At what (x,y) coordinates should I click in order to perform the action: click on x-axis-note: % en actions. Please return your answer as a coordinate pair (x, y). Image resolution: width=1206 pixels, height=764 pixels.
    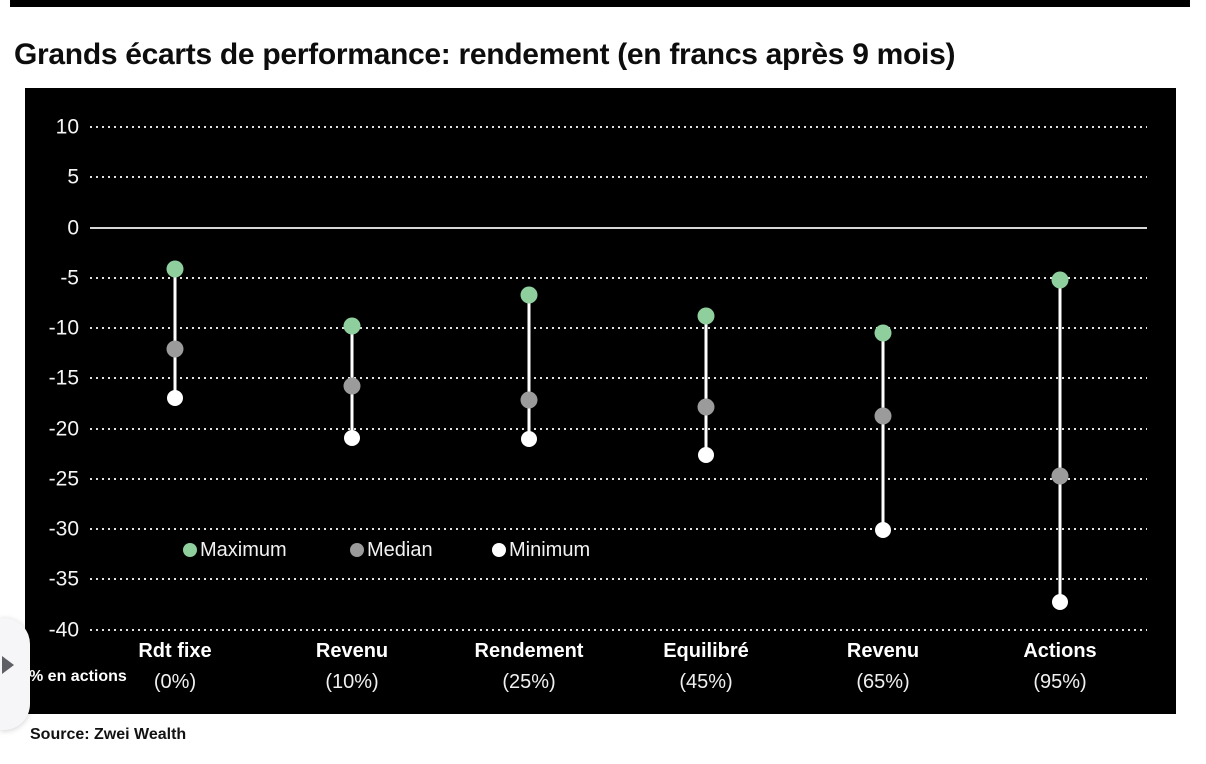
    Looking at the image, I should click on (78, 676).